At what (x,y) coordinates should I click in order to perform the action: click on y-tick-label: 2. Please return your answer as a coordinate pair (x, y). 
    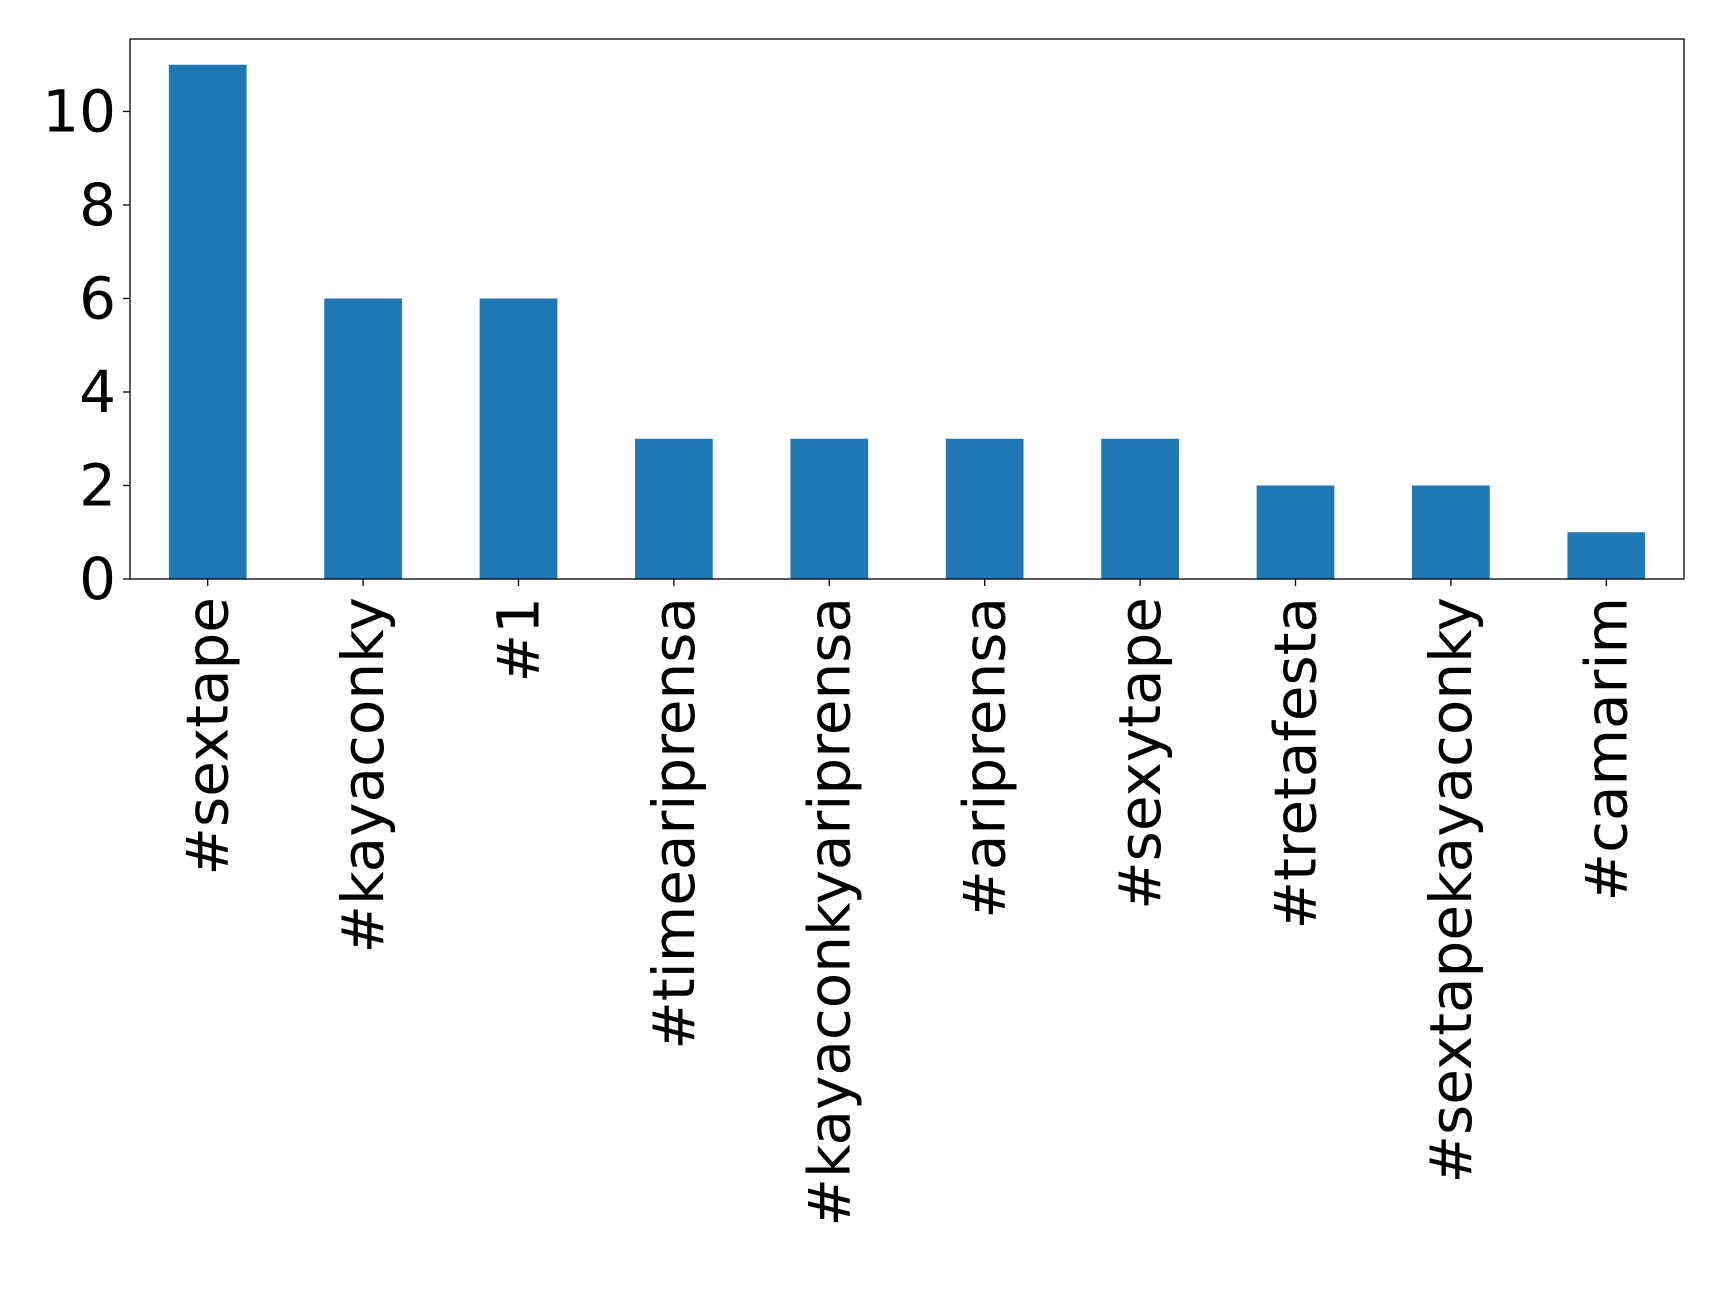
    Looking at the image, I should click on (97, 485).